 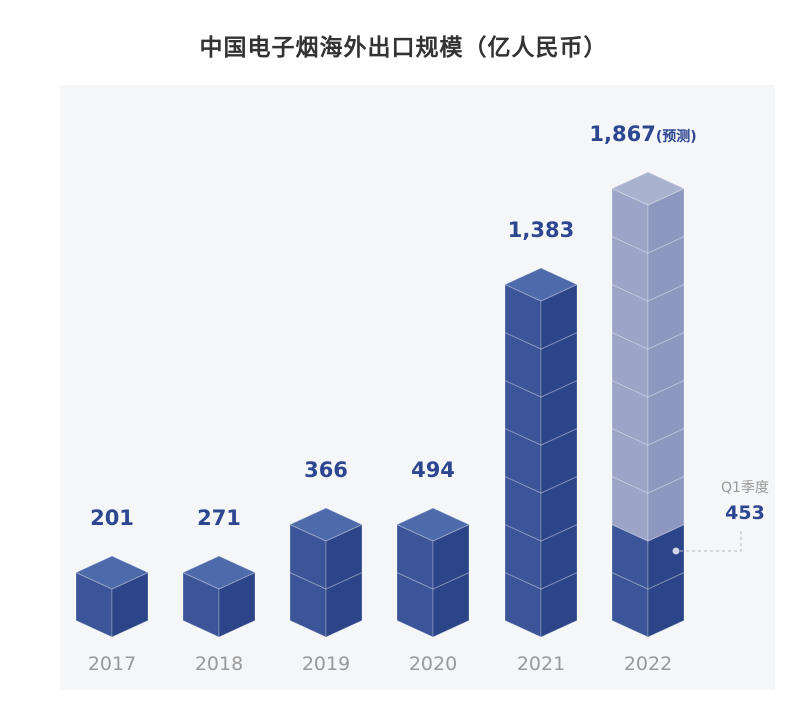 I want to click on bar-2017, so click(x=112, y=596).